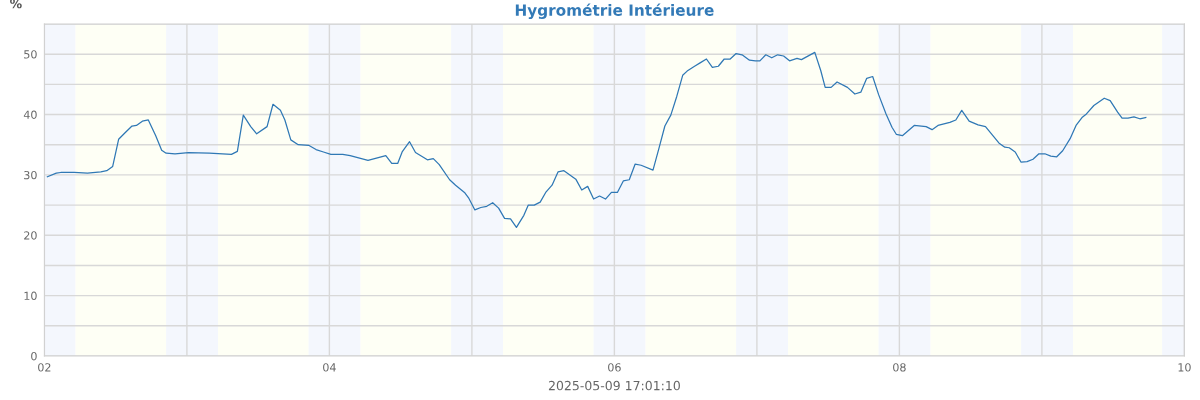 The height and width of the screenshot is (400, 1200). What do you see at coordinates (44, 367) in the screenshot?
I see `x-tick-label: 02` at bounding box center [44, 367].